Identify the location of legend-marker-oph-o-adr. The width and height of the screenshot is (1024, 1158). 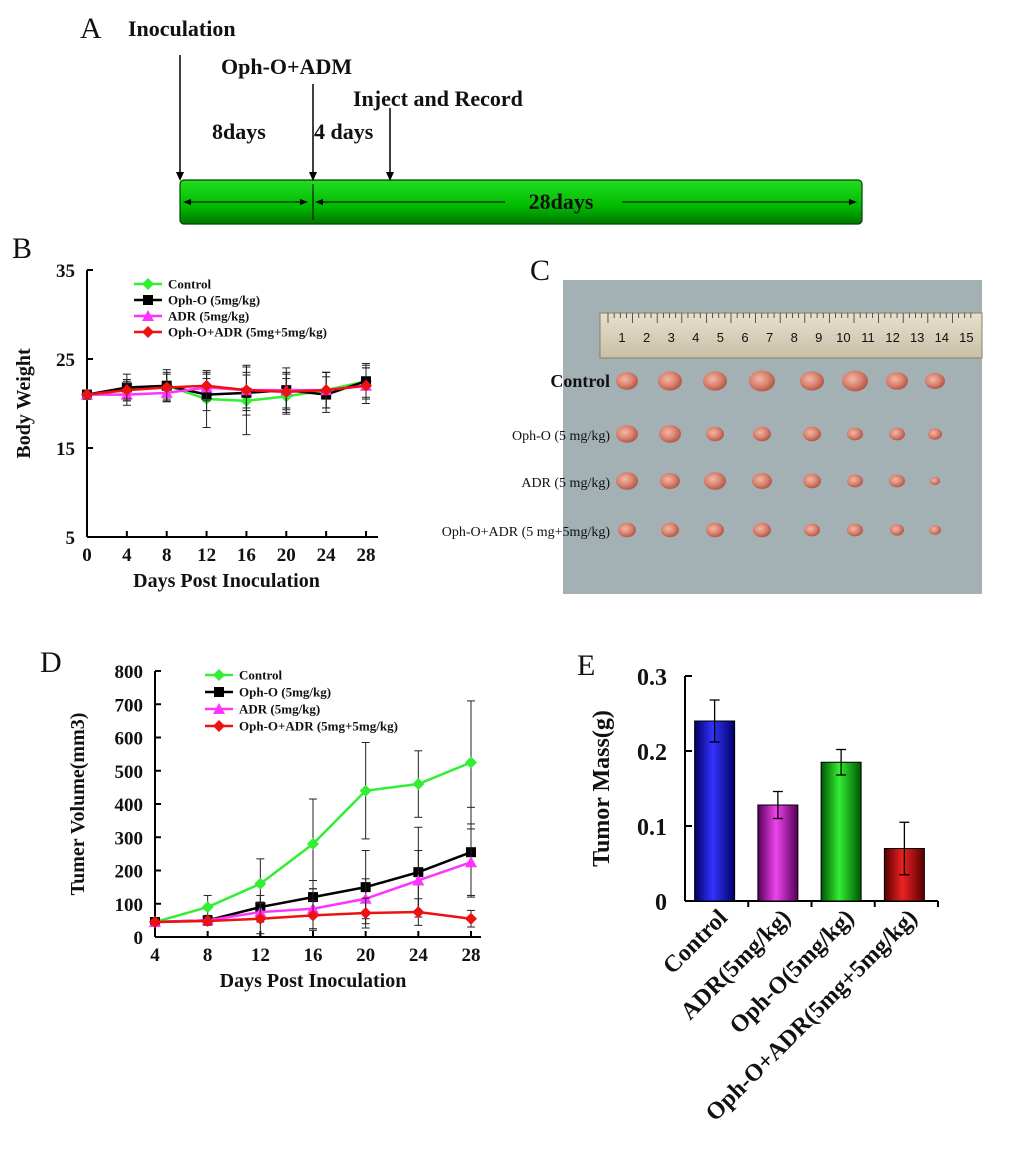
(219, 726).